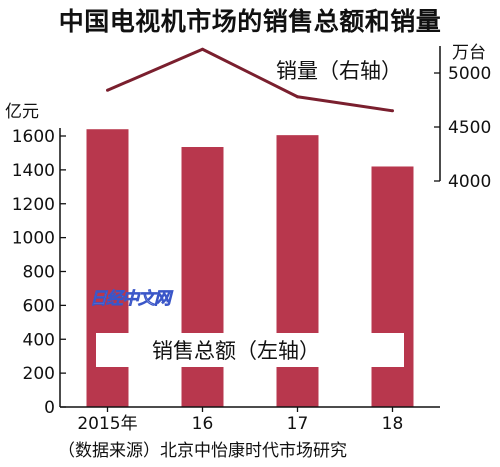  What do you see at coordinates (469, 53) in the screenshot?
I see `right-axis-unit: 万台` at bounding box center [469, 53].